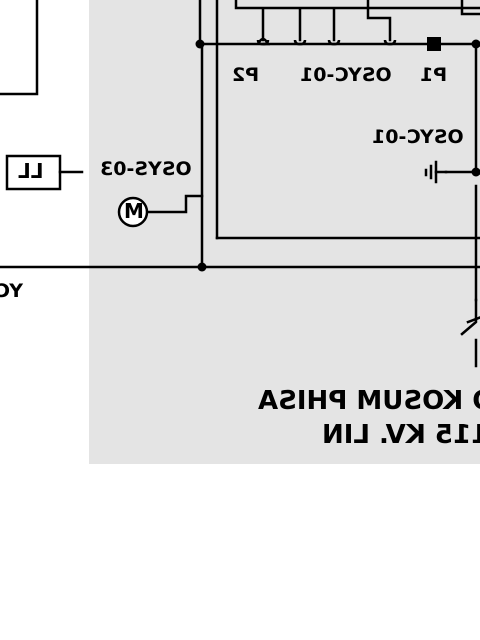 This screenshot has width=480, height=640. I want to click on ct-windings, so click(326, 41).